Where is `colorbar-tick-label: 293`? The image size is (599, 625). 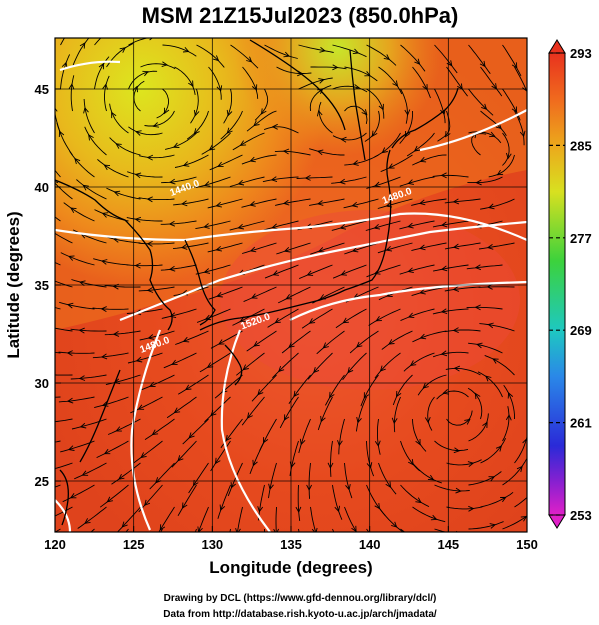
colorbar-tick-label: 293 is located at coordinates (581, 53).